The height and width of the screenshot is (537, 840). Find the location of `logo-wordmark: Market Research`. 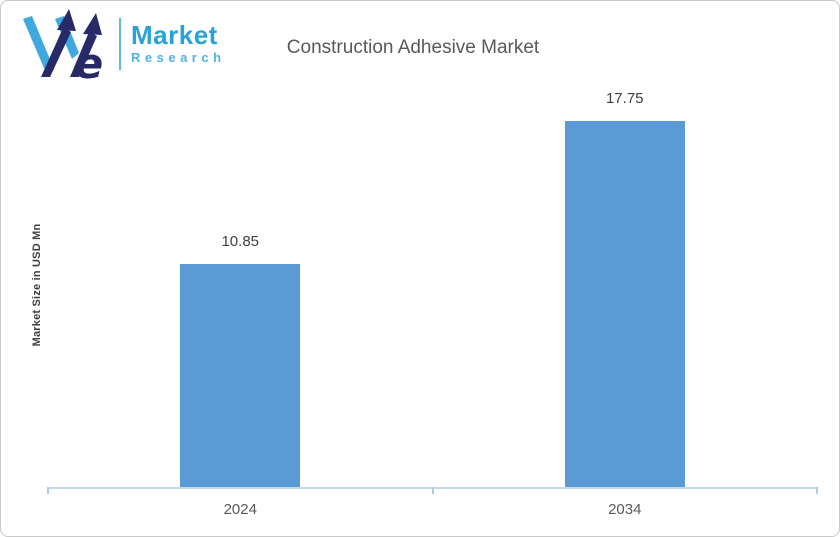

logo-wordmark: Market Research is located at coordinates (178, 44).